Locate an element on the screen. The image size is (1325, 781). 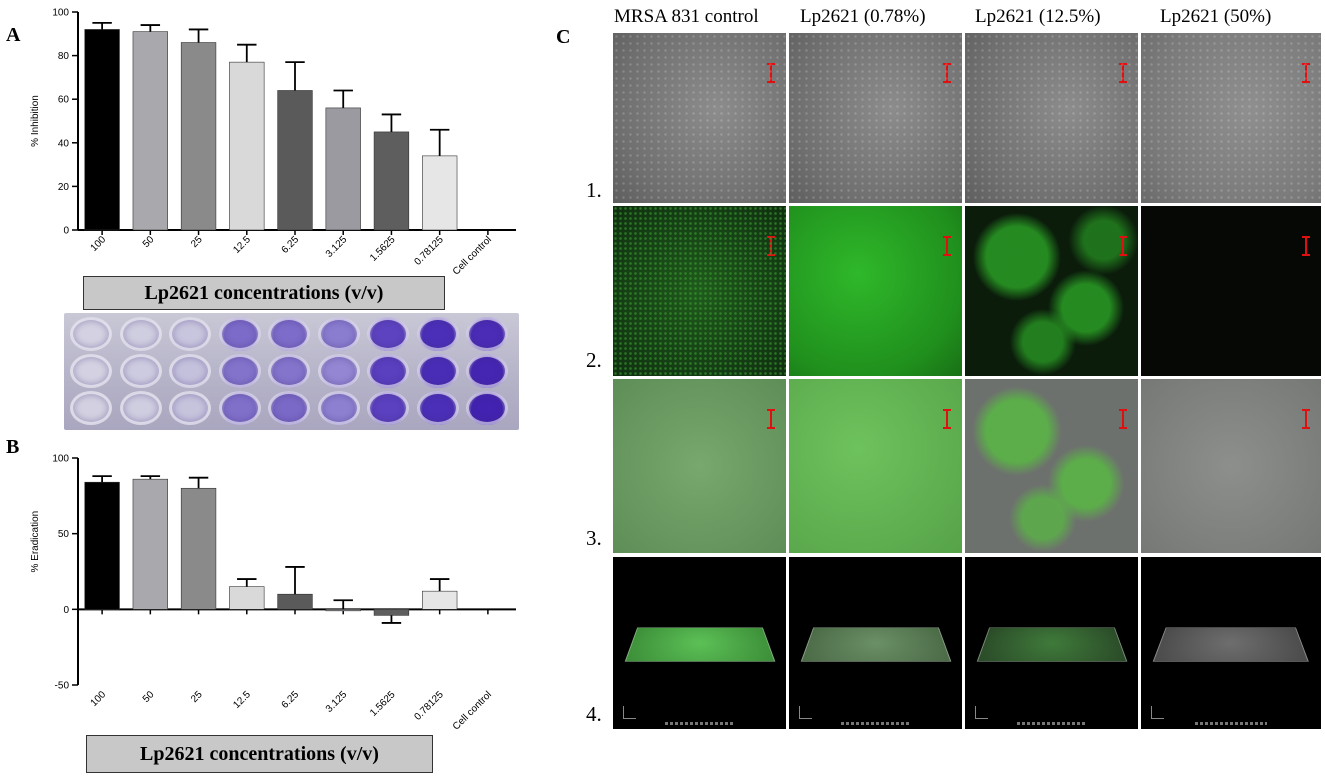
y-tick-label: 40 is located at coordinates (64, 143).